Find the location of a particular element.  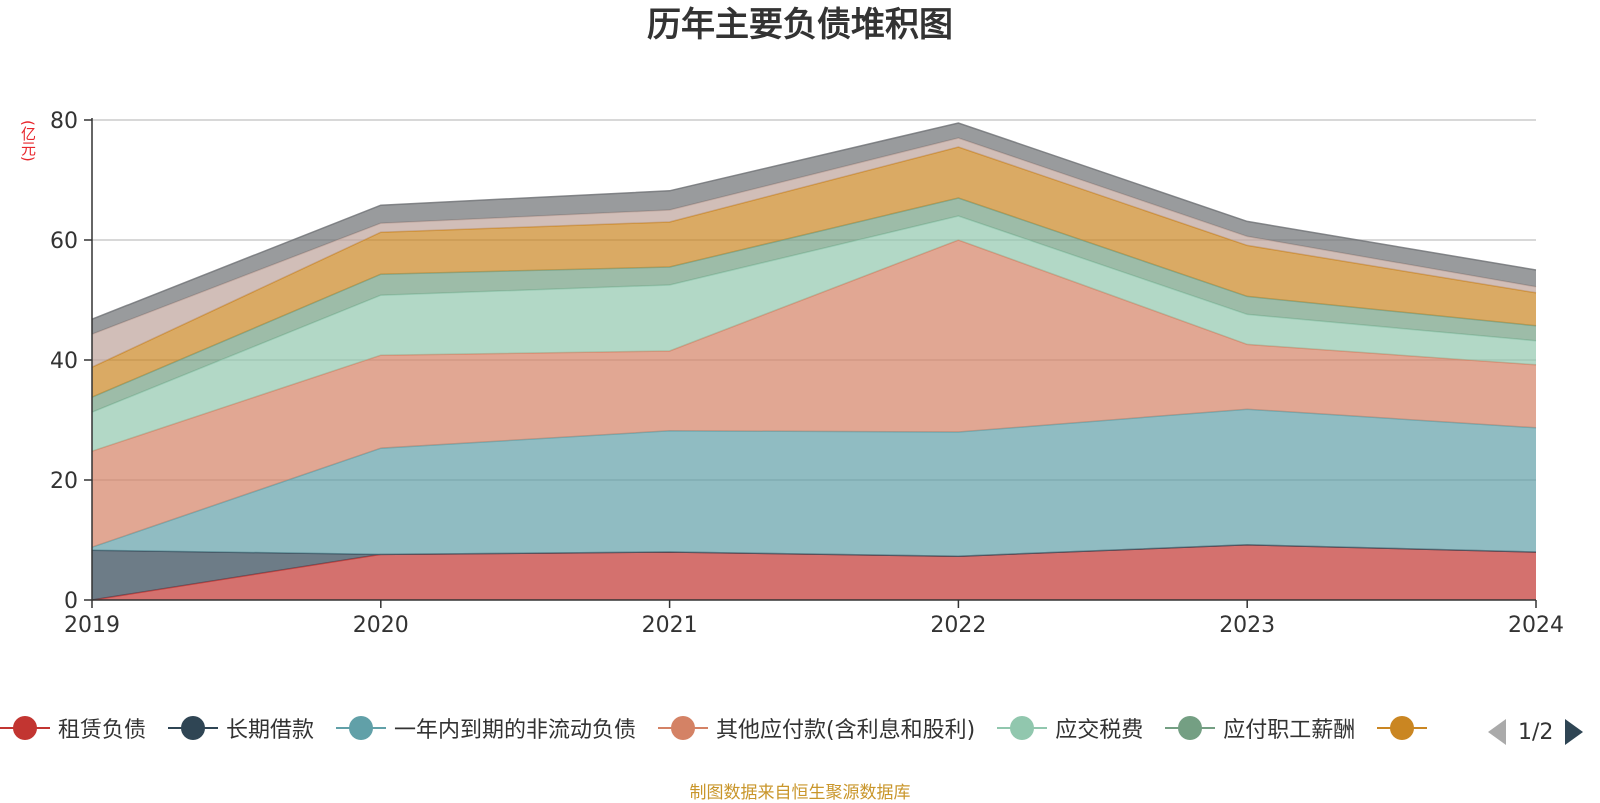

legend-item-1: 长期借款 is located at coordinates (241, 728).